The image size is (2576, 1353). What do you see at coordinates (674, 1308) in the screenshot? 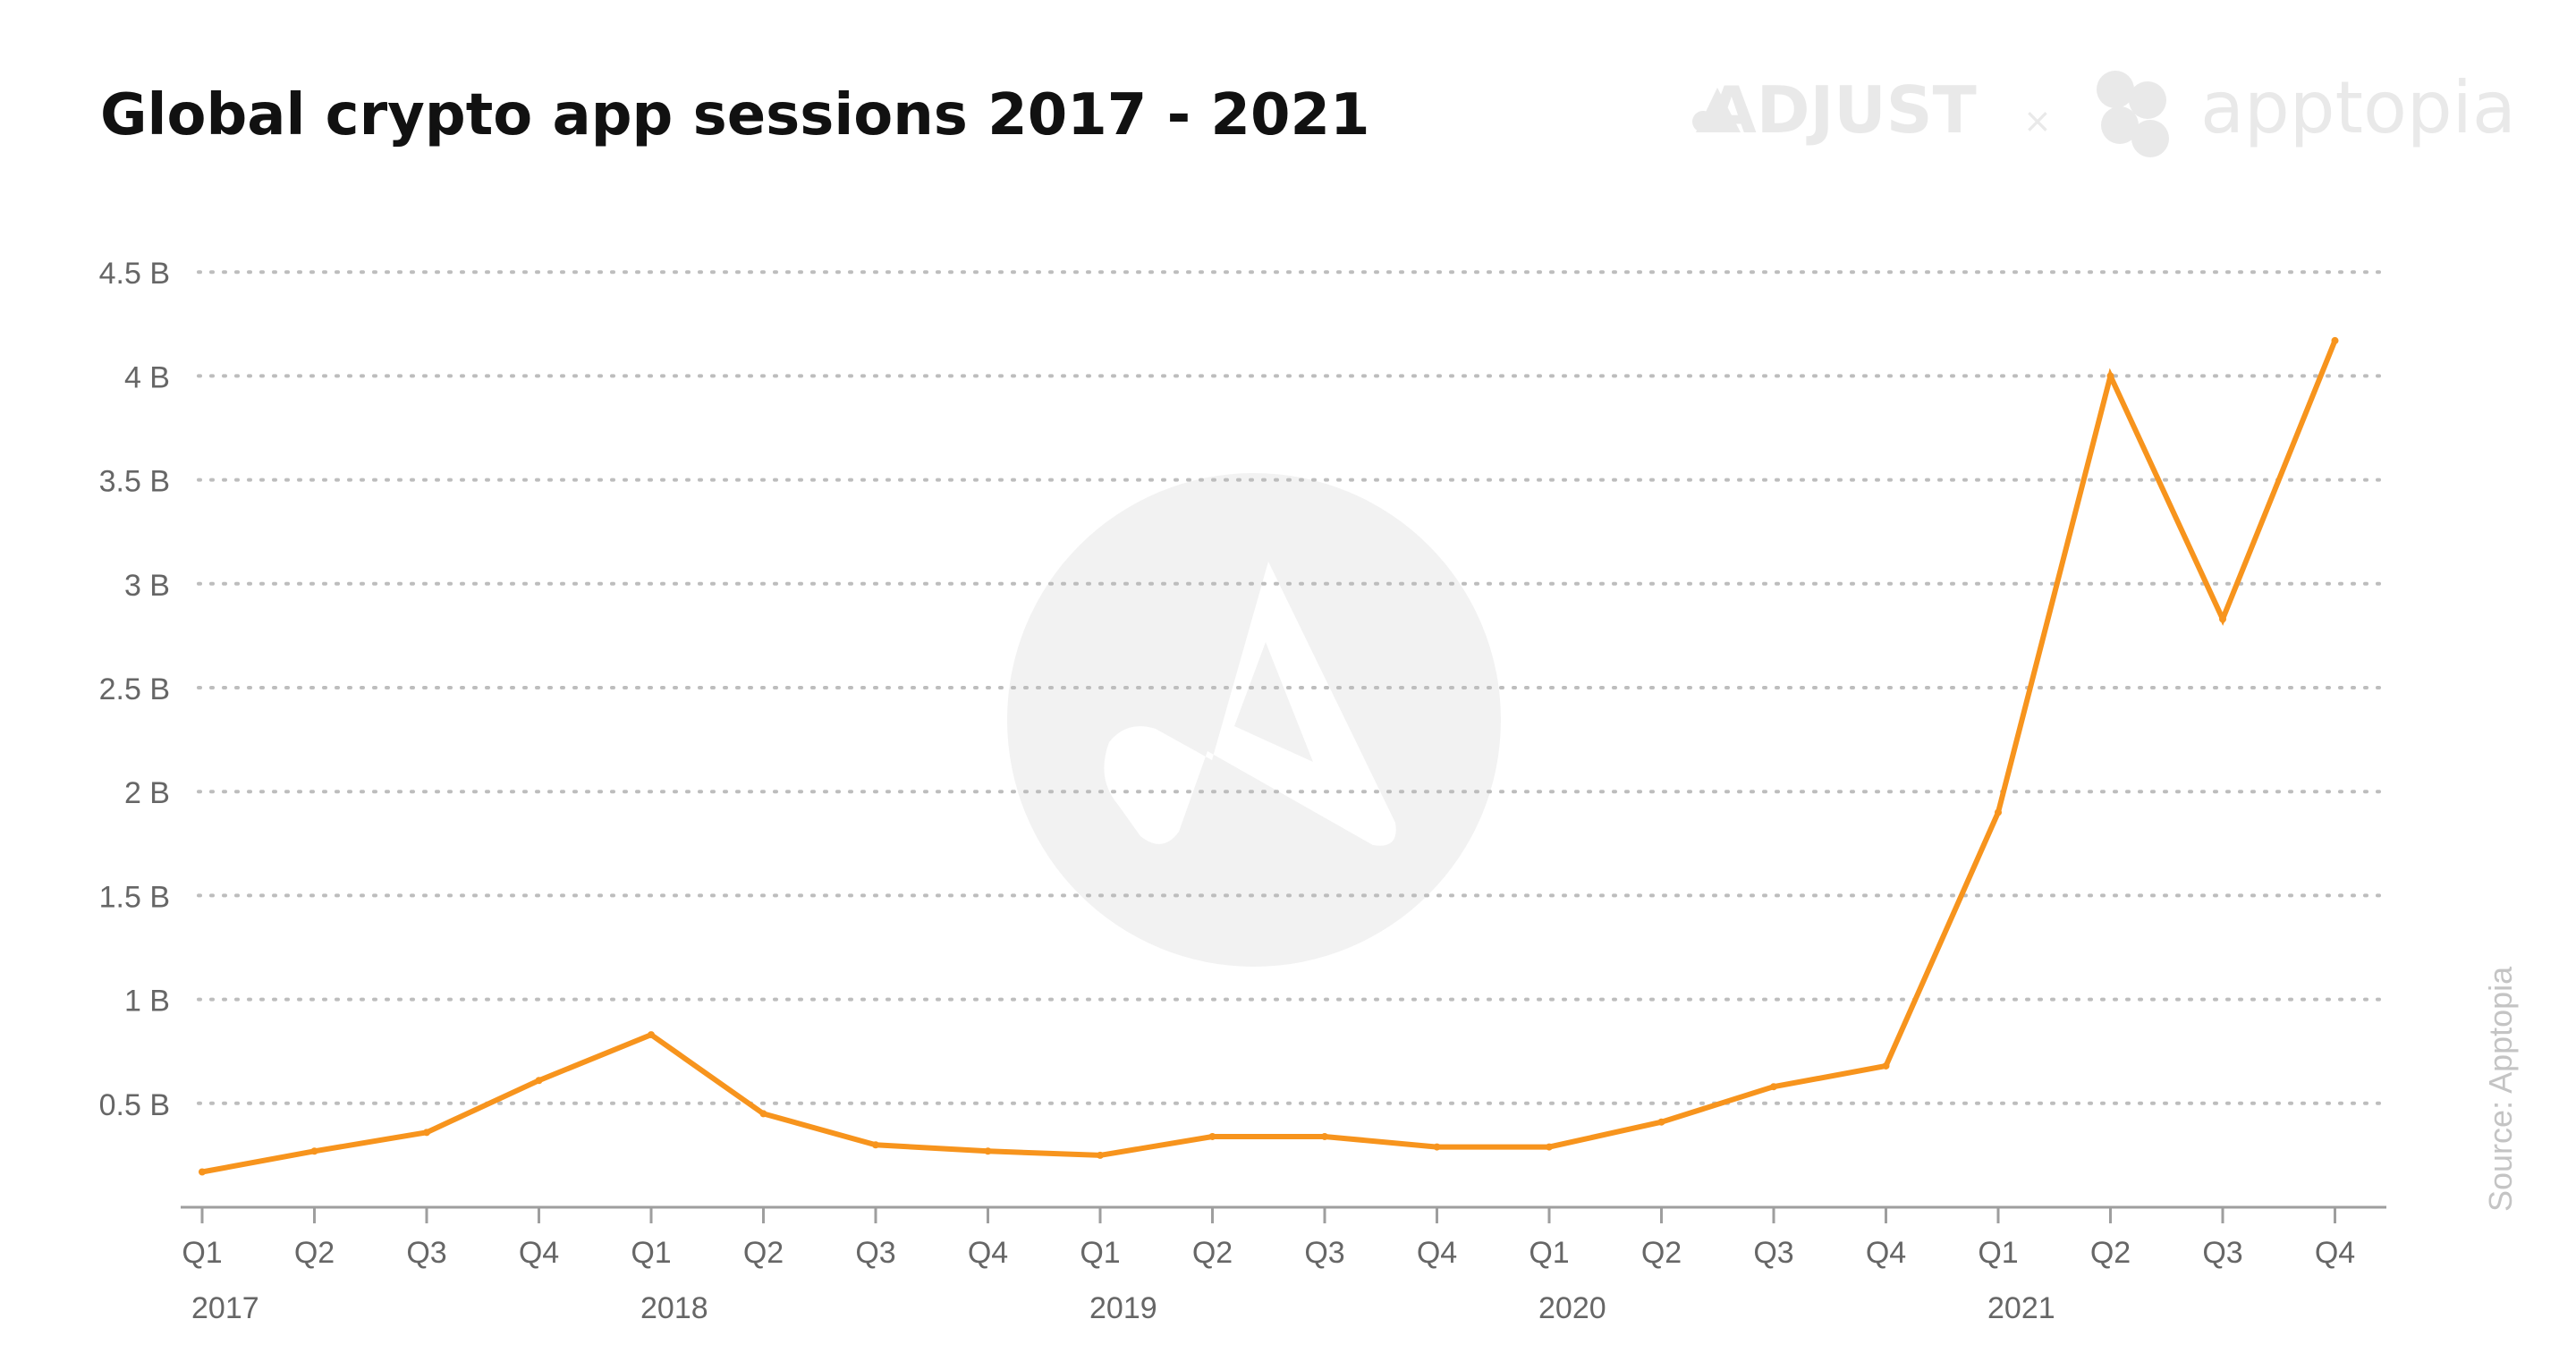
I see `year-label: 2018` at bounding box center [674, 1308].